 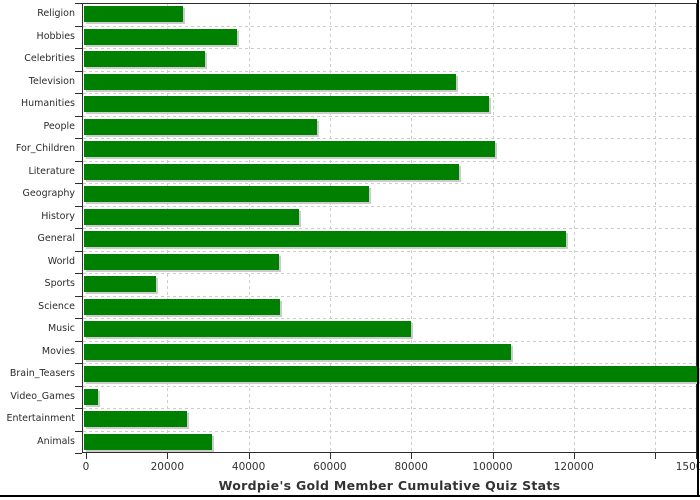 I want to click on bar-general, so click(x=325, y=239).